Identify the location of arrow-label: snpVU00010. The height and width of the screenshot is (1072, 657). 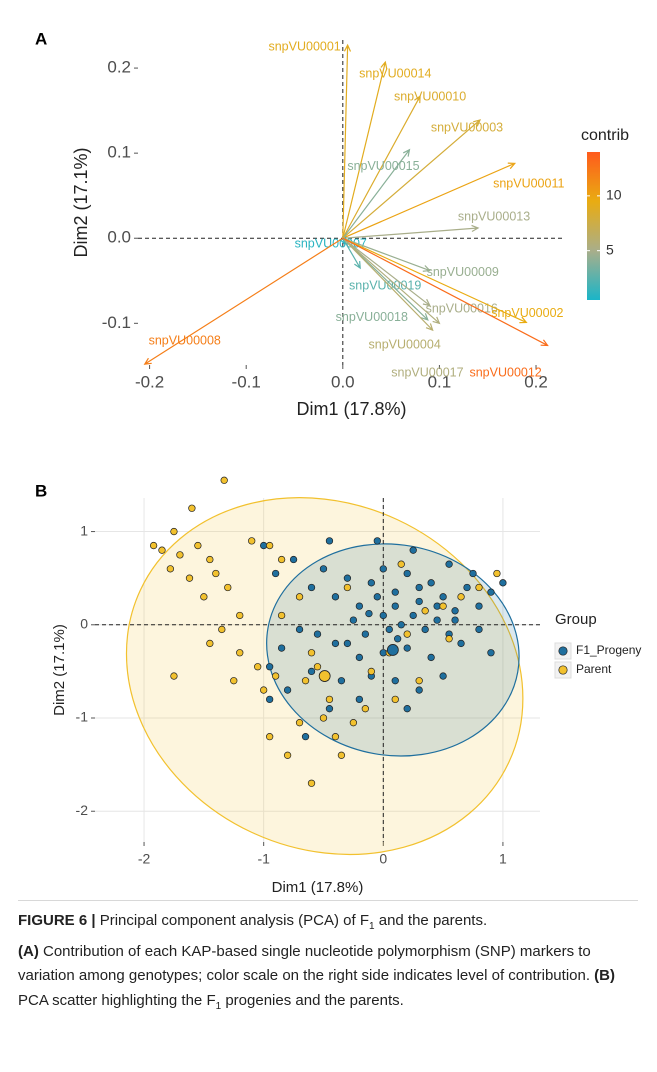
(430, 96).